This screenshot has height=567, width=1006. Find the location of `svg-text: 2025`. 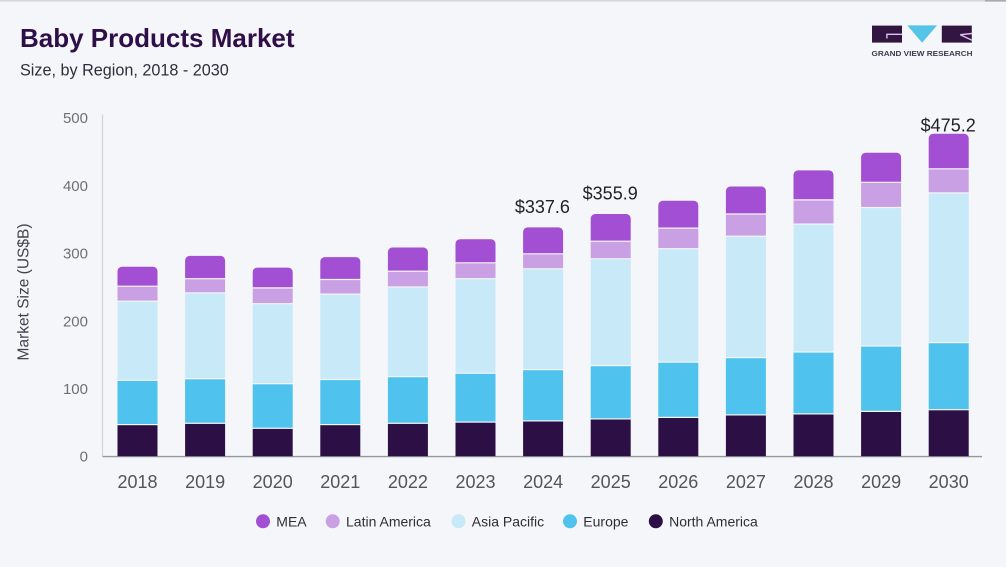

svg-text: 2025 is located at coordinates (611, 482).